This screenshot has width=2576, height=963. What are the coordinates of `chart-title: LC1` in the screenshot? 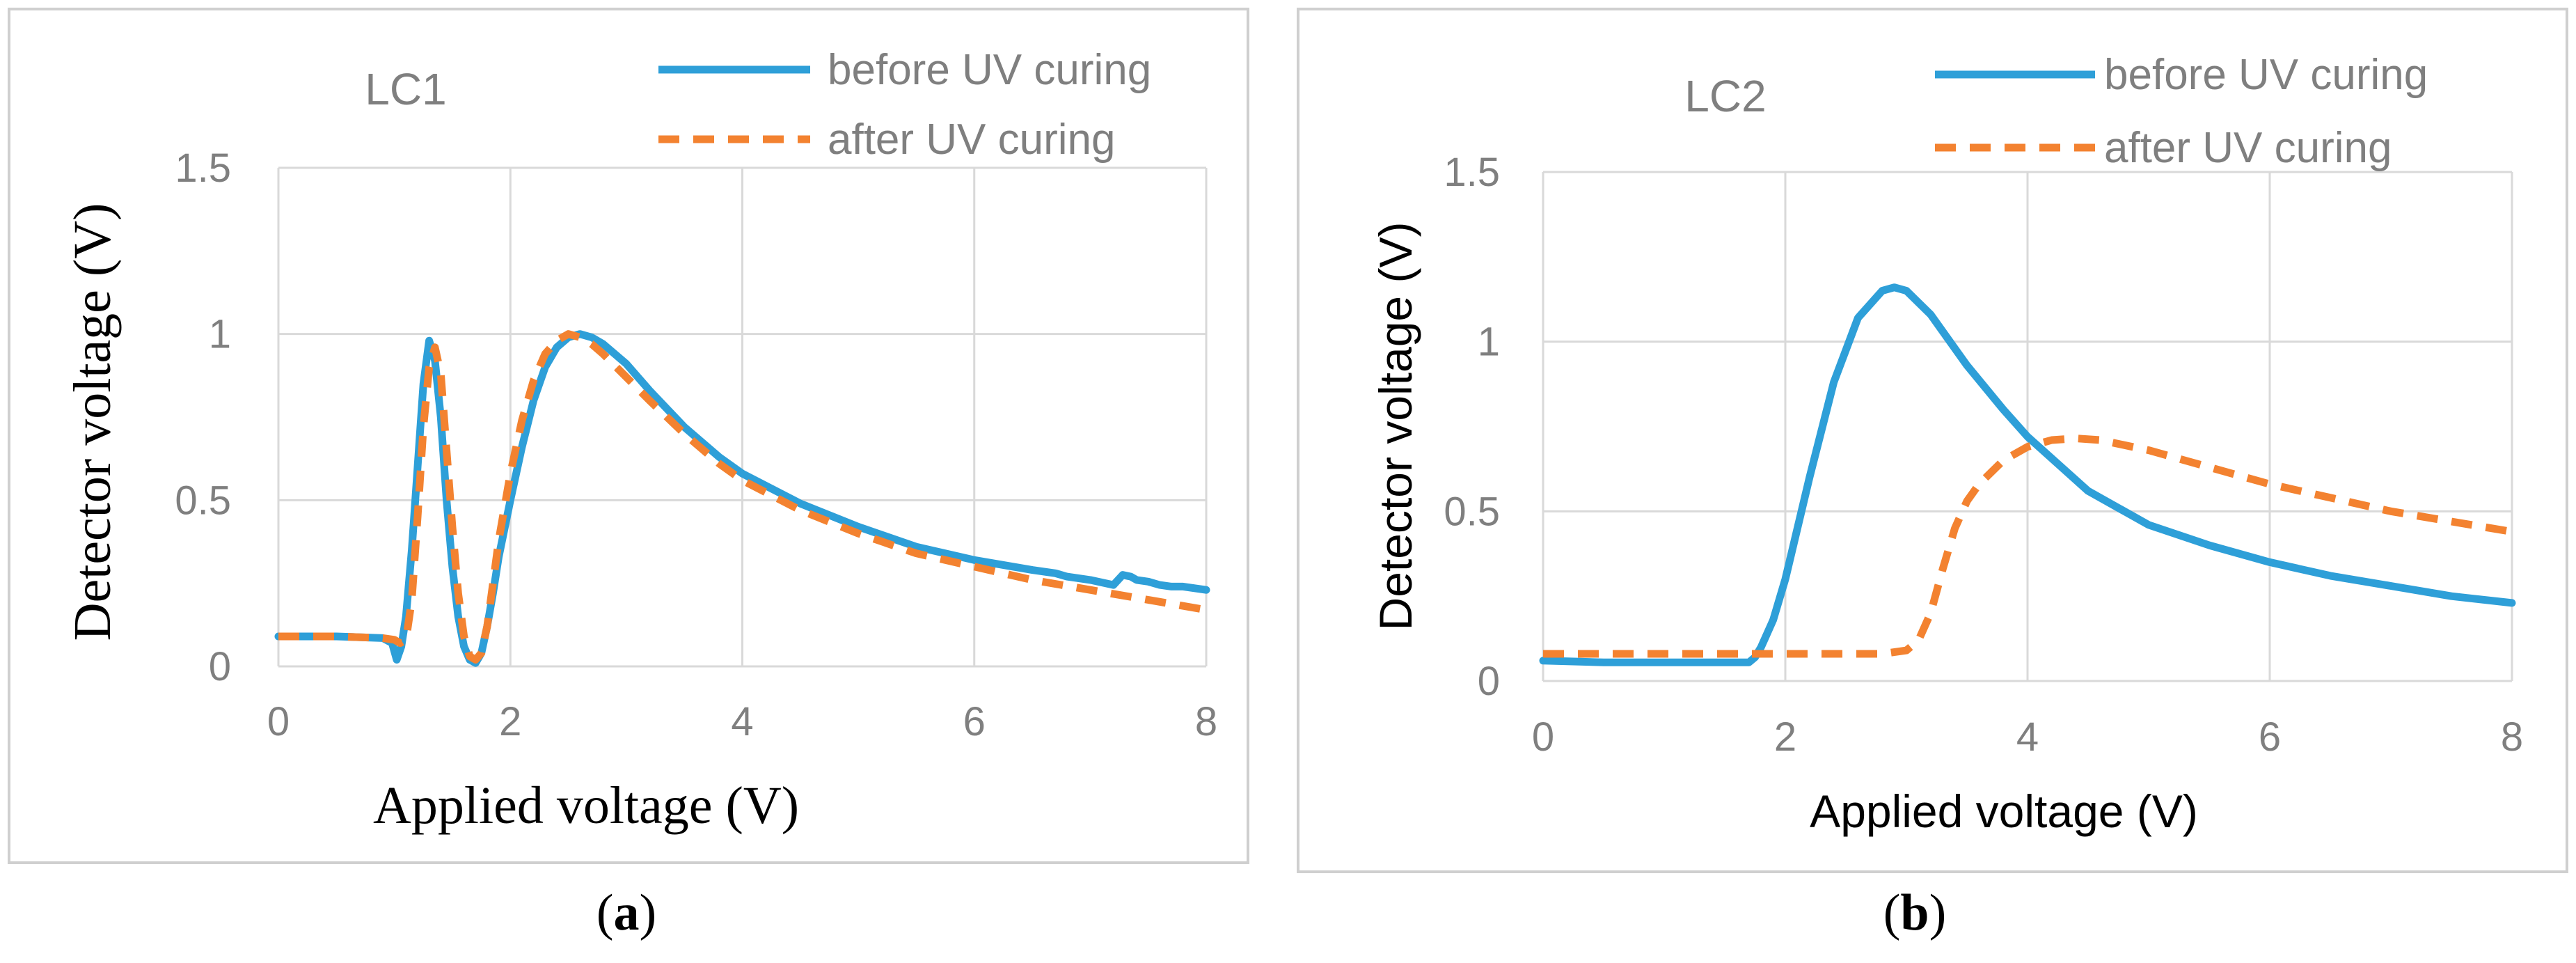 It's located at (405, 89).